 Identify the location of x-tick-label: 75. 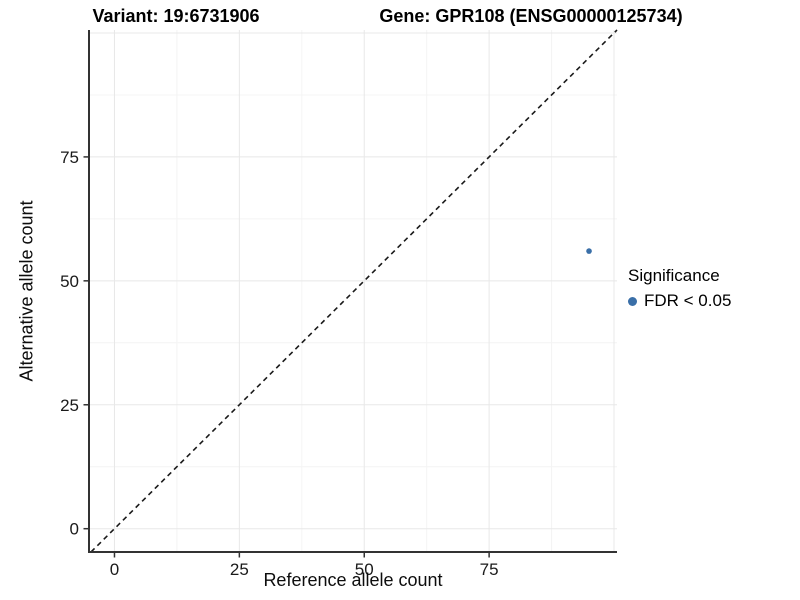
(489, 569).